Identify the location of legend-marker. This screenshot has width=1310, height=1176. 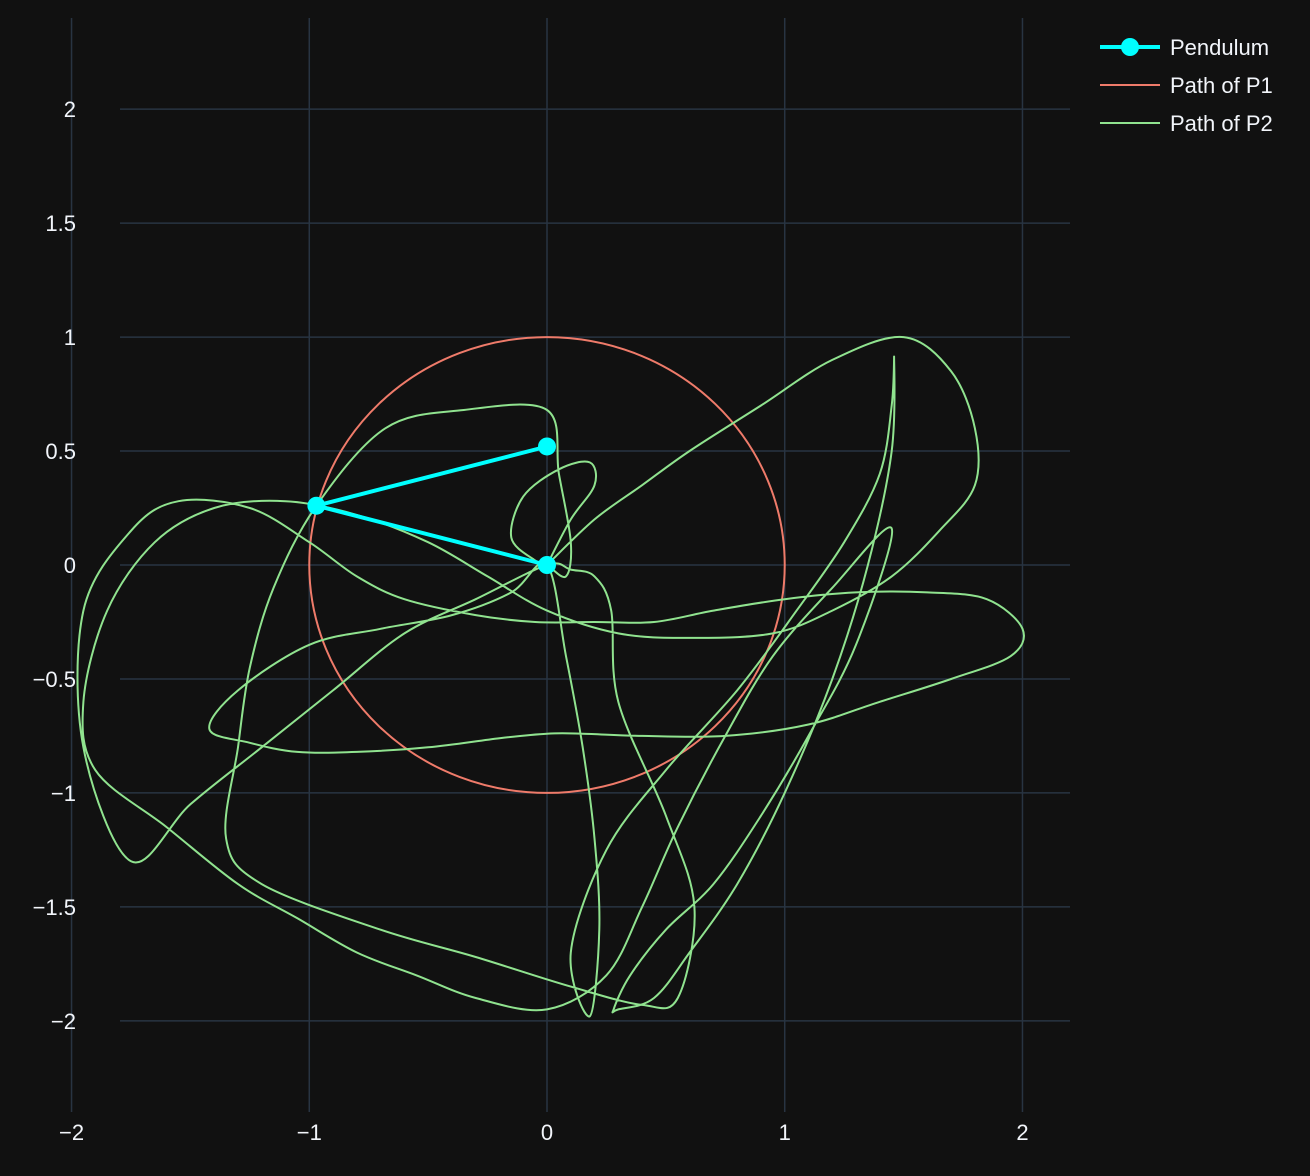
(1130, 47).